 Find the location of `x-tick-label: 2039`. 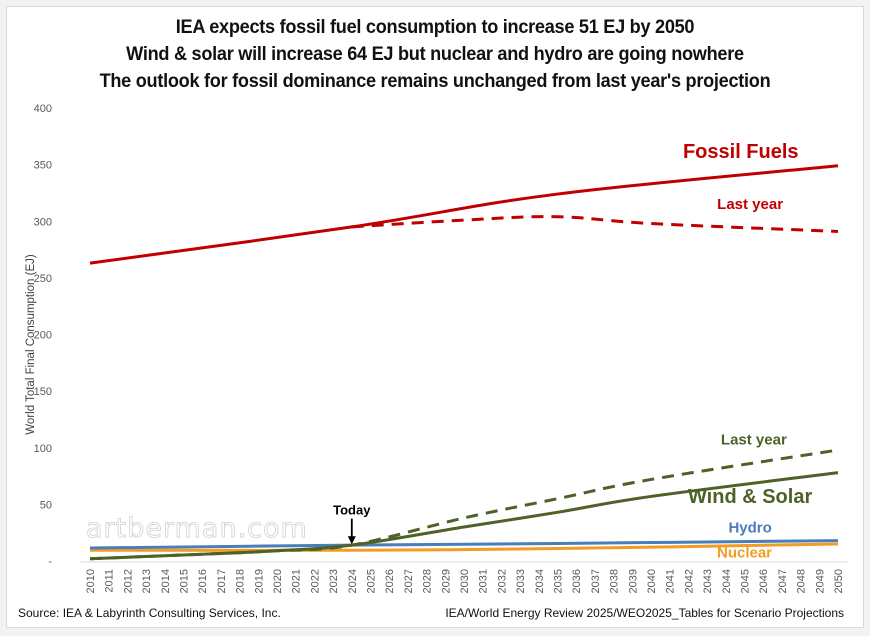

x-tick-label: 2039 is located at coordinates (633, 581).